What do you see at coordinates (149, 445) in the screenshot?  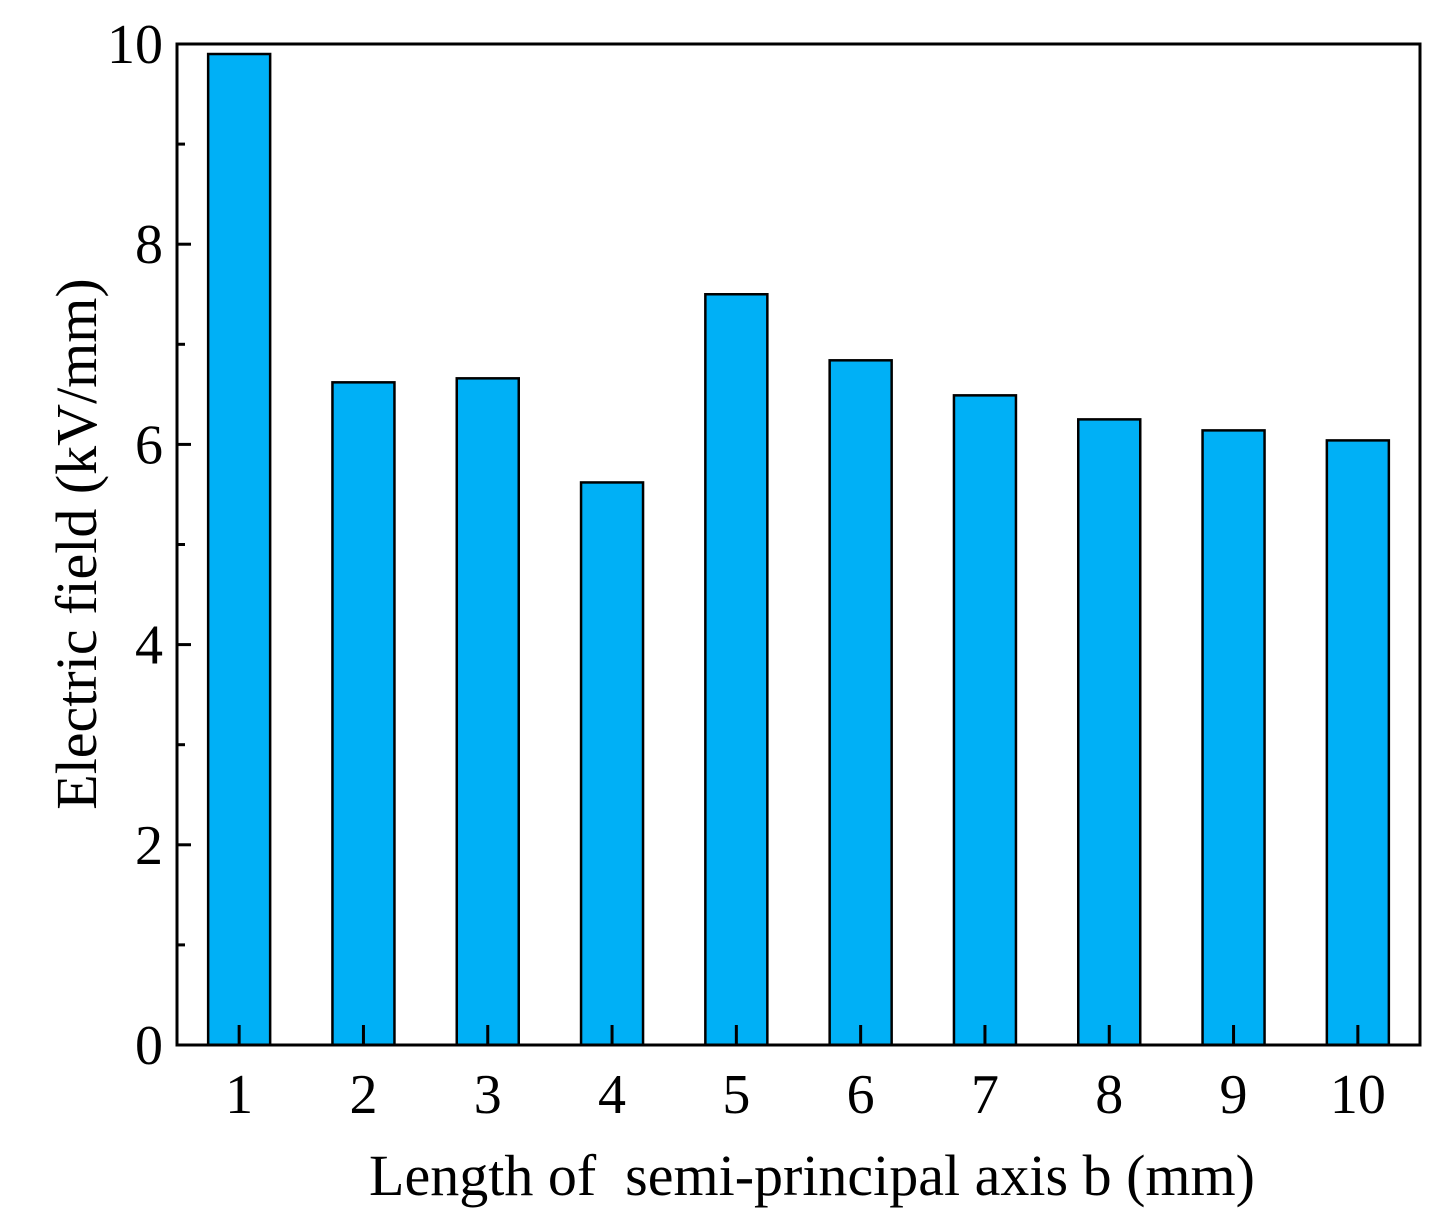 I see `y-tick-label-6: 6` at bounding box center [149, 445].